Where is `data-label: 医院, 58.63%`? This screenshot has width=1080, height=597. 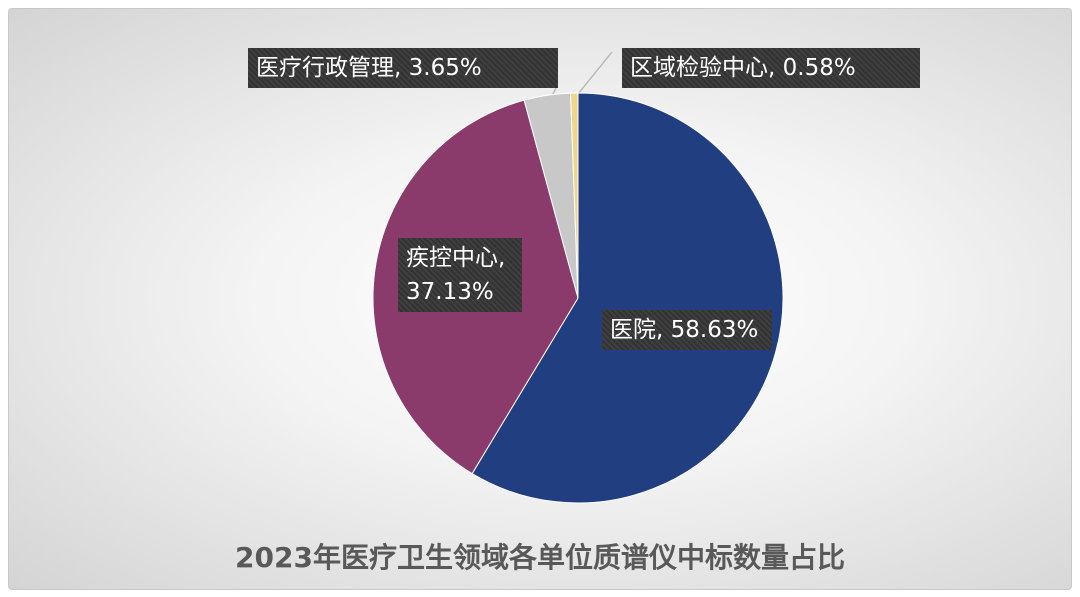 data-label: 医院, 58.63% is located at coordinates (687, 330).